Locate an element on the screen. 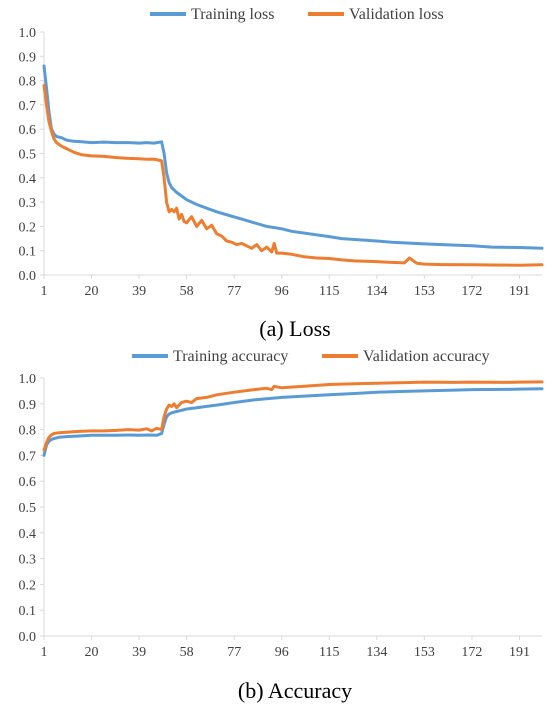 This screenshot has width=550, height=713. accuracy-y-tick-label: 0.7 is located at coordinates (28, 456).